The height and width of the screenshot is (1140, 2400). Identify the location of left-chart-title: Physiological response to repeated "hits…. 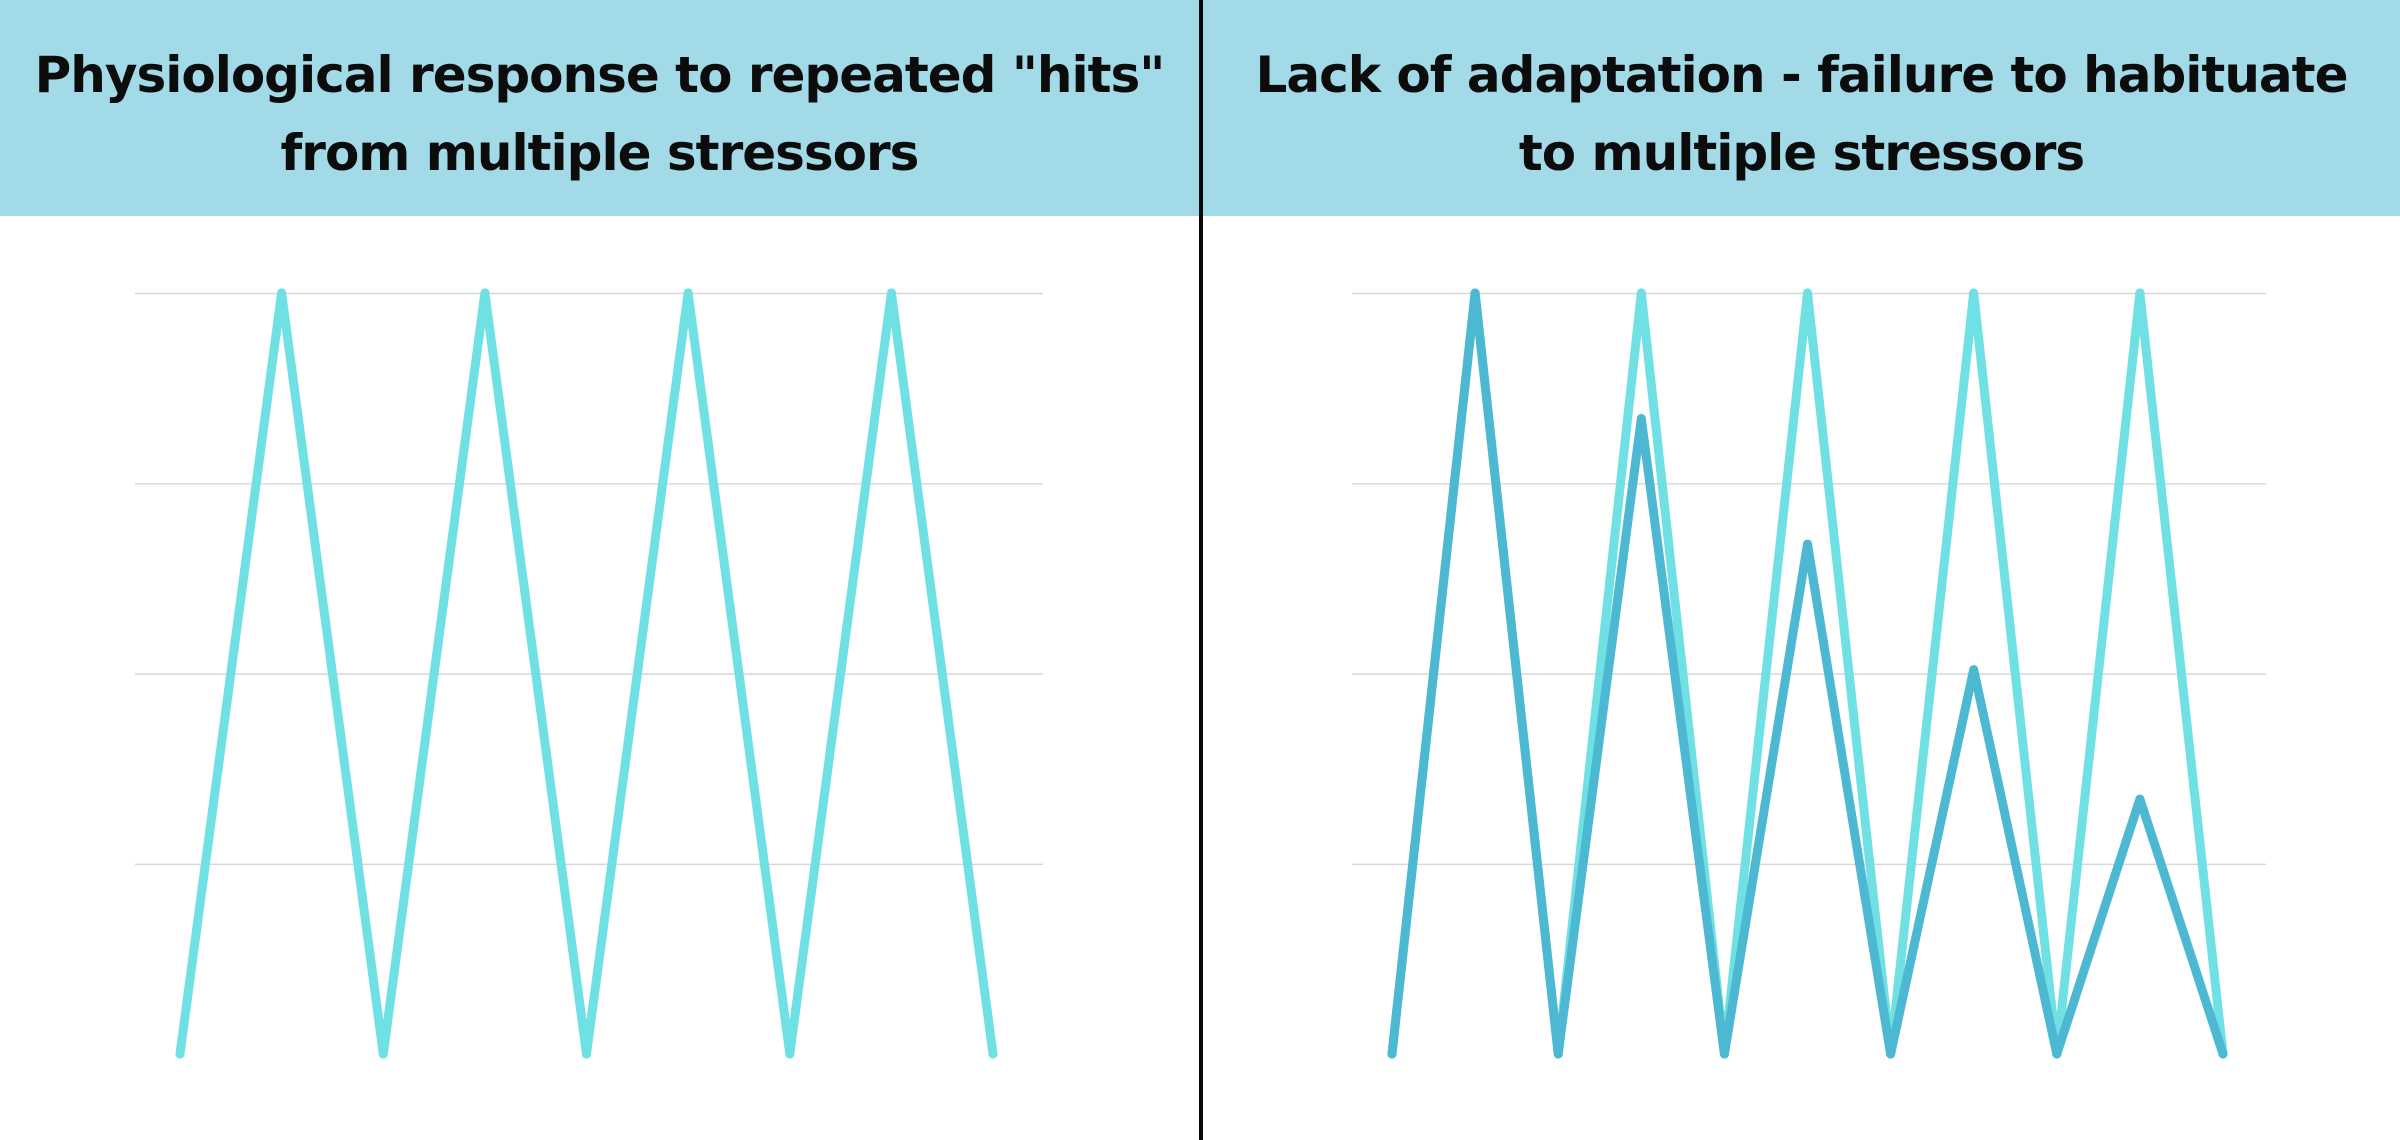
(600, 114).